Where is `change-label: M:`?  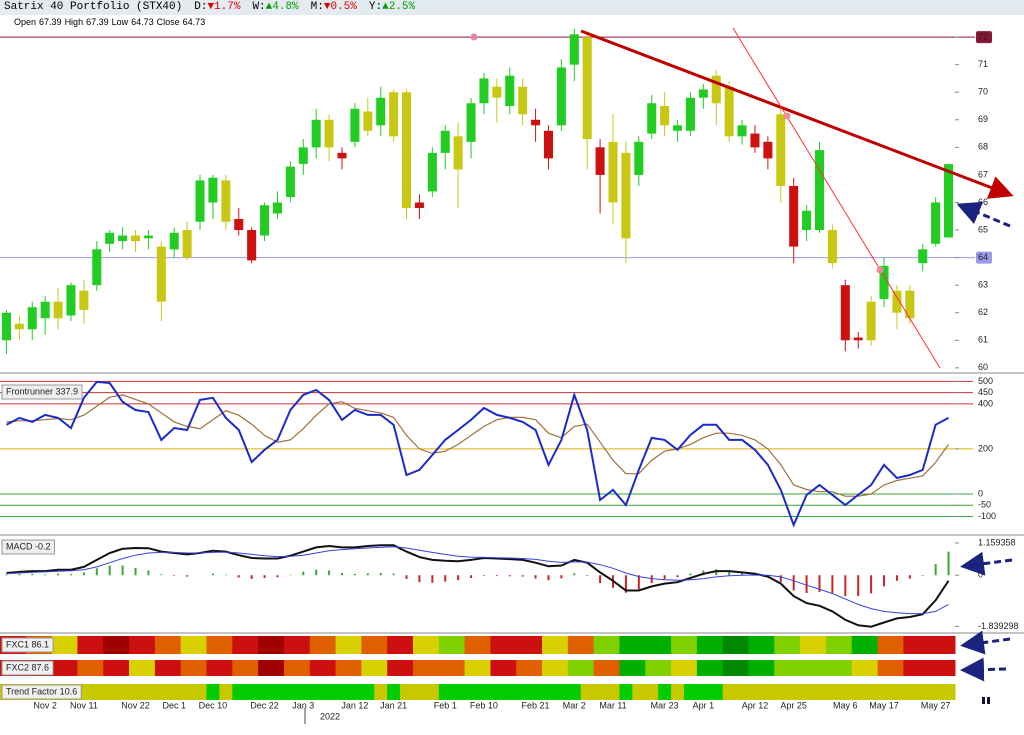 change-label: M: is located at coordinates (317, 7).